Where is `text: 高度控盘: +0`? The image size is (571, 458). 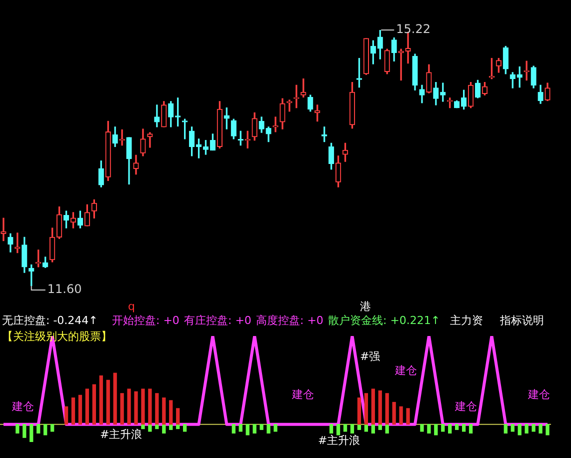 text: 高度控盘: +0 is located at coordinates (290, 321).